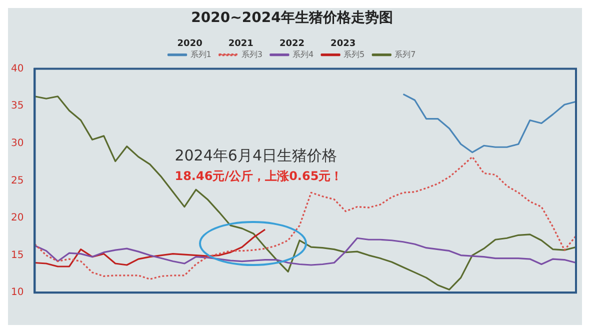 Image resolution: width=590 pixels, height=333 pixels. I want to click on y-tick-label: 20, so click(17, 218).